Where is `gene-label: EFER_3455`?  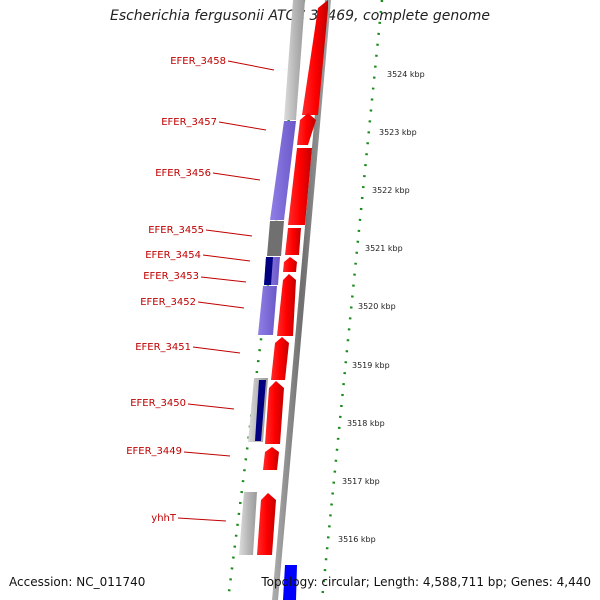 gene-label: EFER_3455 is located at coordinates (176, 230).